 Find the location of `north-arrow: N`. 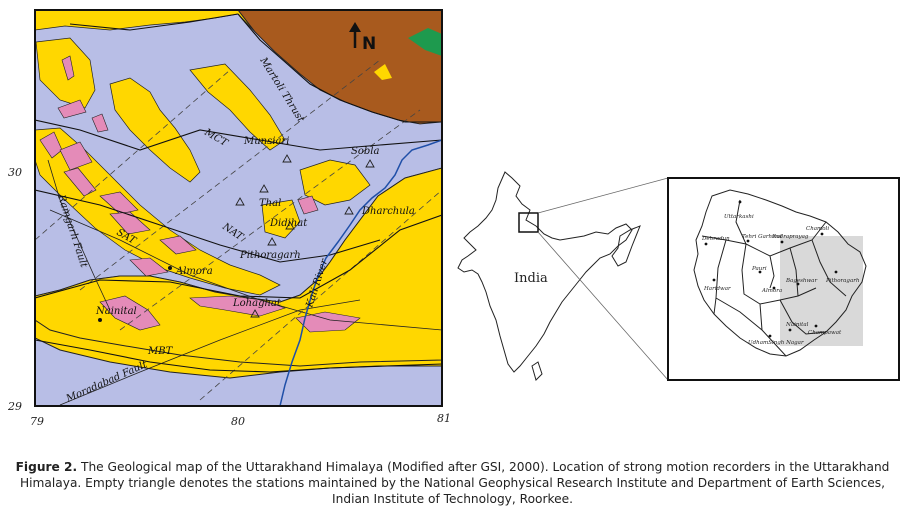

north-arrow: N is located at coordinates (362, 38).